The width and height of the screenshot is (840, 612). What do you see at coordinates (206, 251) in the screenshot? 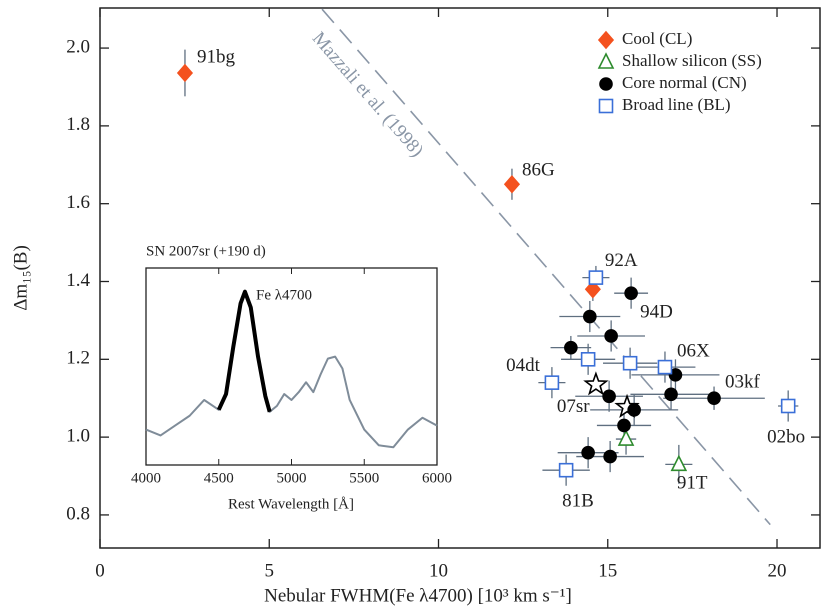
I see `inset-title: SN 2007sr (+190 d)` at bounding box center [206, 251].